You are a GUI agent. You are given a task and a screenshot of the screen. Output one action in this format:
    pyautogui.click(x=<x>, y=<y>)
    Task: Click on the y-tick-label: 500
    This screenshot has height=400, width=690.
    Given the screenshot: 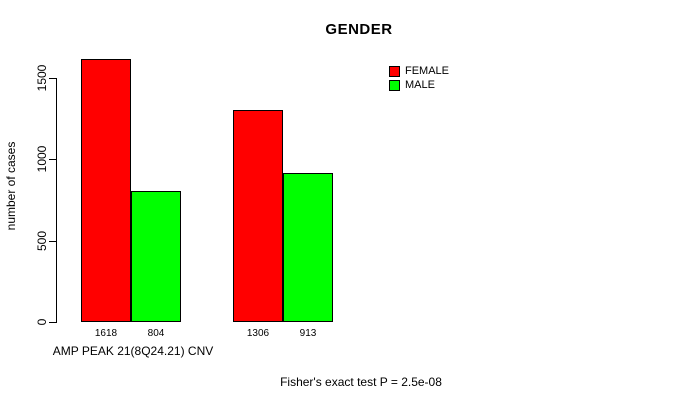 What is the action you would take?
    pyautogui.click(x=42, y=241)
    